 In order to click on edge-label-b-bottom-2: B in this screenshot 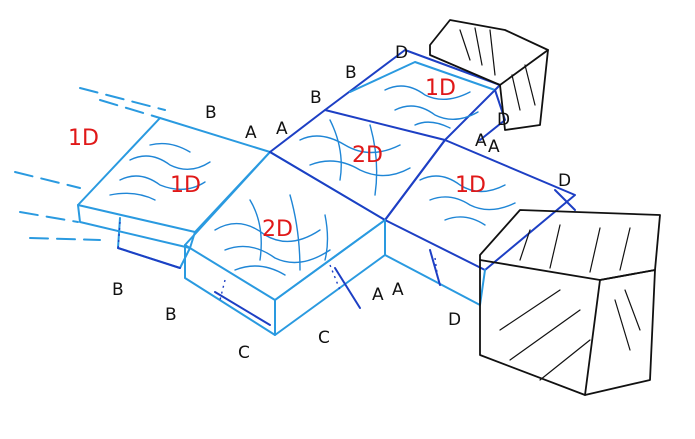, I will do `click(171, 315)`.